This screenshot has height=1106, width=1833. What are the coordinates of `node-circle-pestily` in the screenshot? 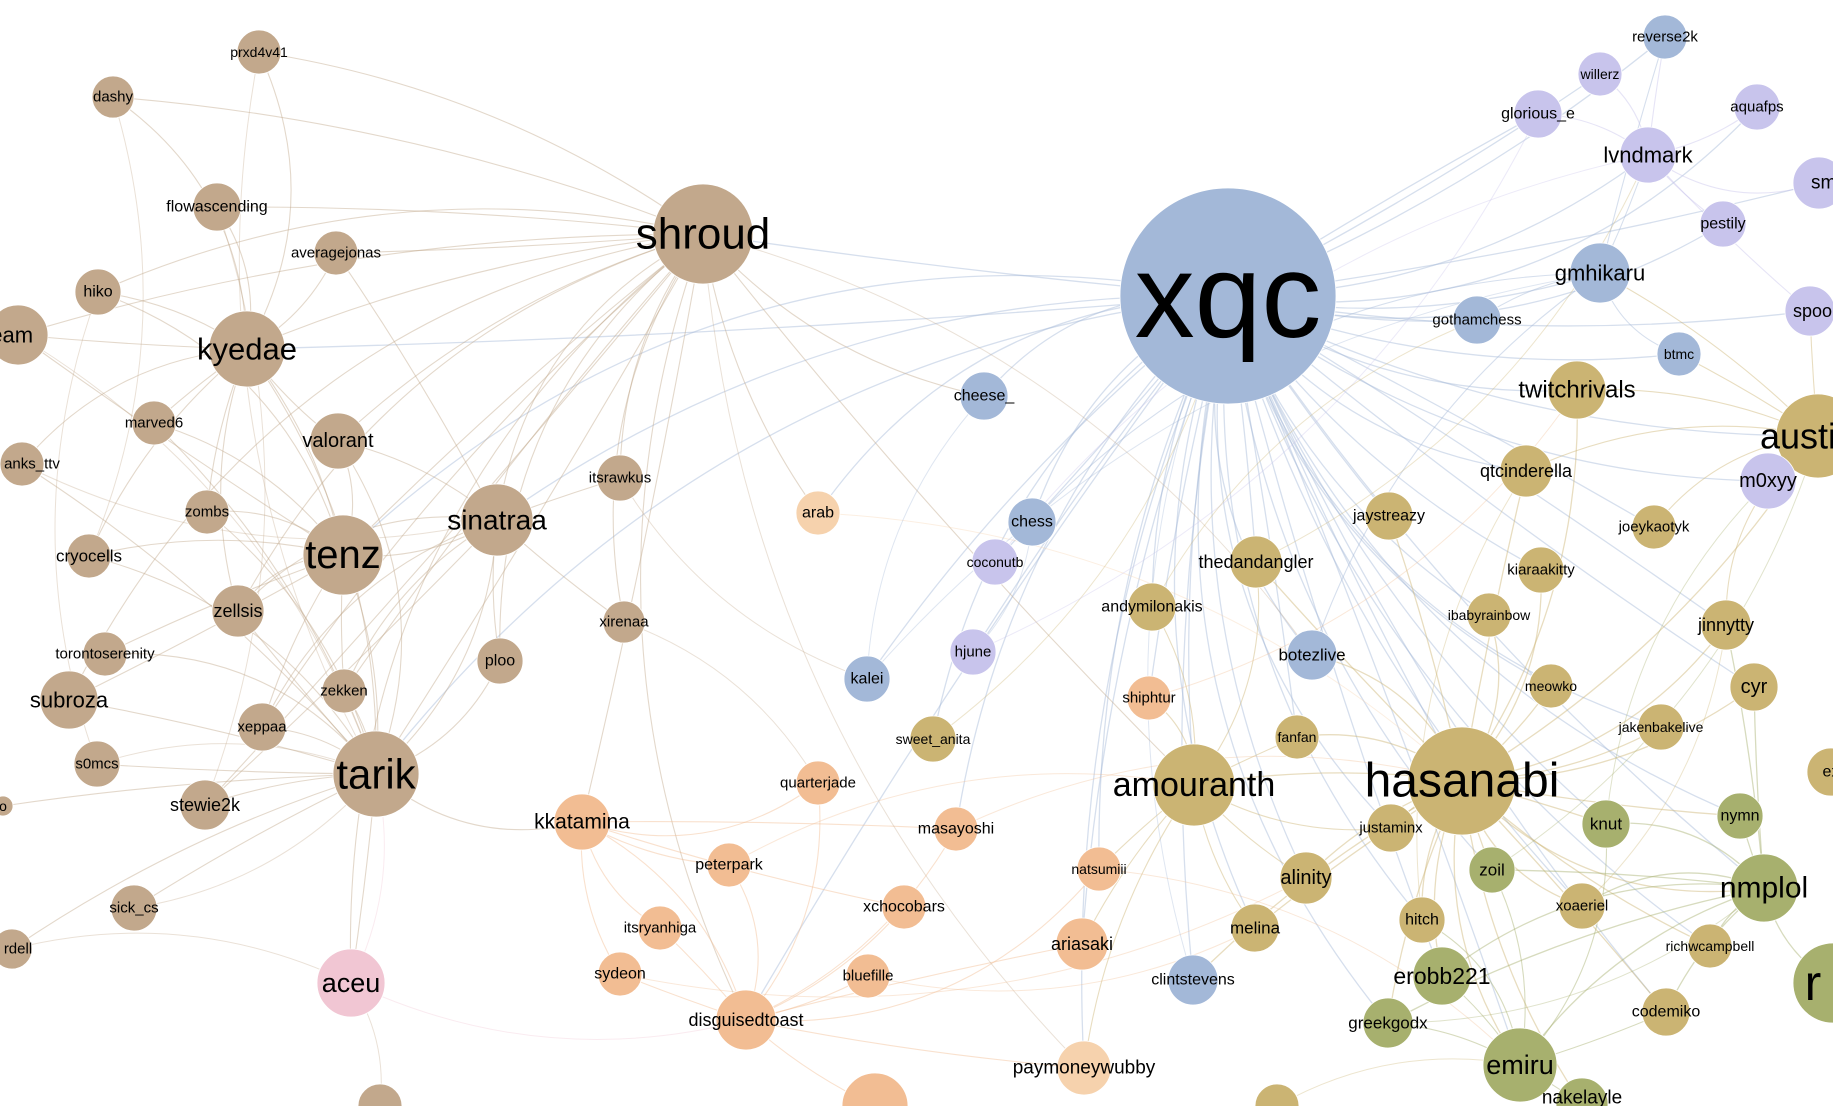 It's located at (1723, 224).